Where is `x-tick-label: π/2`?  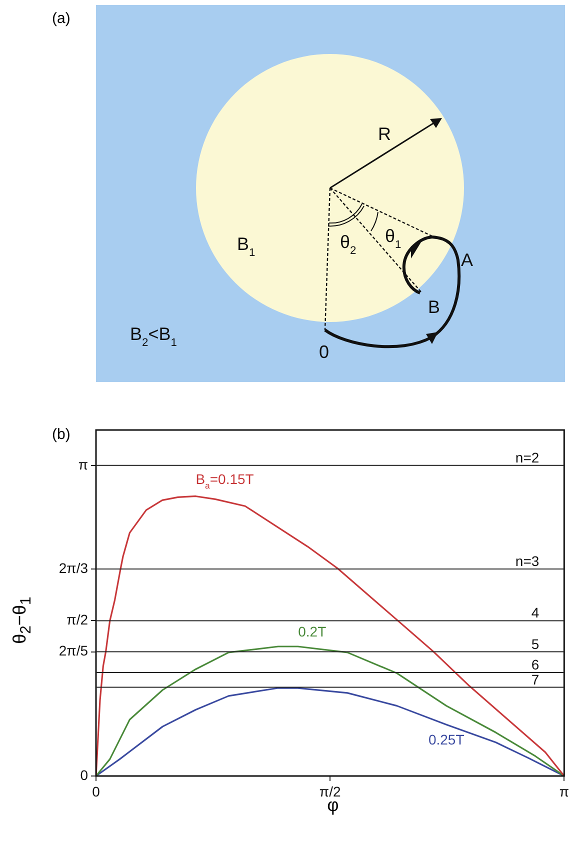
x-tick-label: π/2 is located at coordinates (330, 791).